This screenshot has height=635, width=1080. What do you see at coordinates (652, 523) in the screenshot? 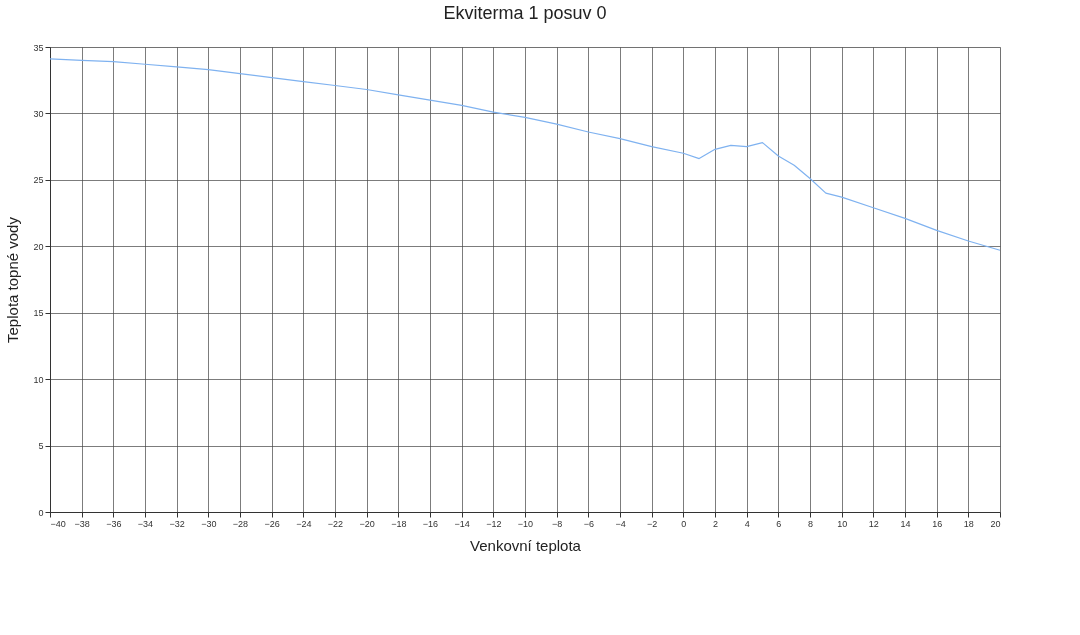
I see `x-tick-label: −2` at bounding box center [652, 523].